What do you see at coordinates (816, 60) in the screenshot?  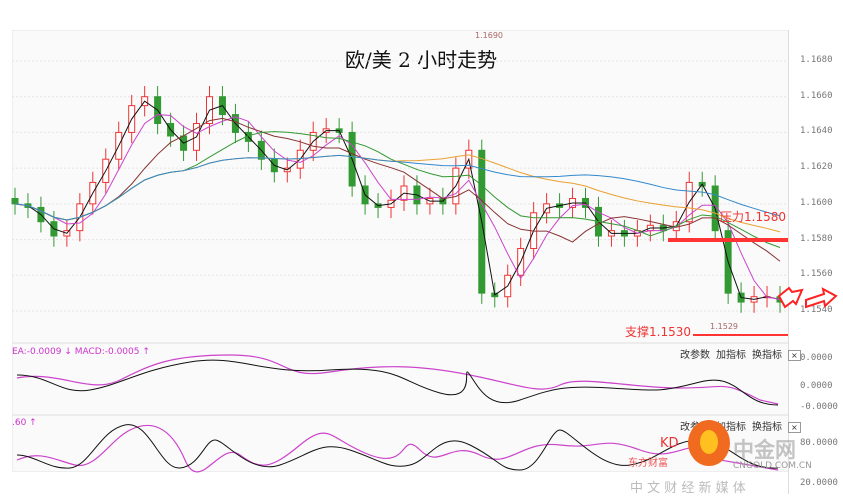 I see `price-tick: 1.1680` at bounding box center [816, 60].